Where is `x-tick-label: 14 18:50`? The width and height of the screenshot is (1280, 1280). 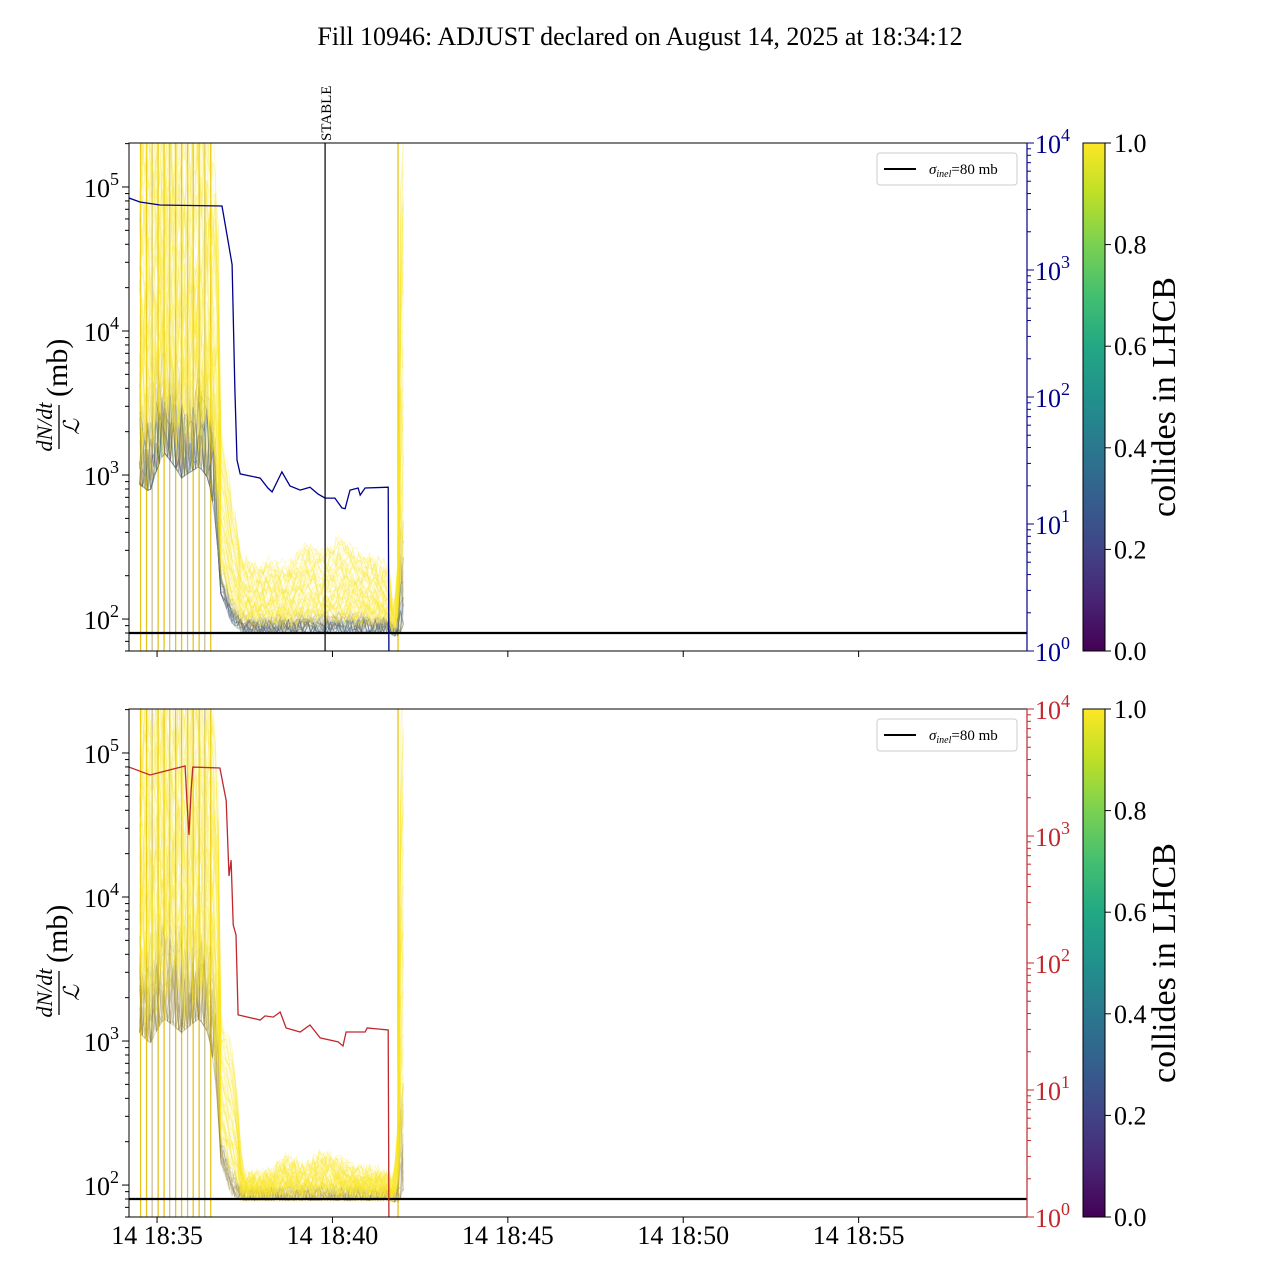
x-tick-label: 14 18:50 is located at coordinates (683, 1235).